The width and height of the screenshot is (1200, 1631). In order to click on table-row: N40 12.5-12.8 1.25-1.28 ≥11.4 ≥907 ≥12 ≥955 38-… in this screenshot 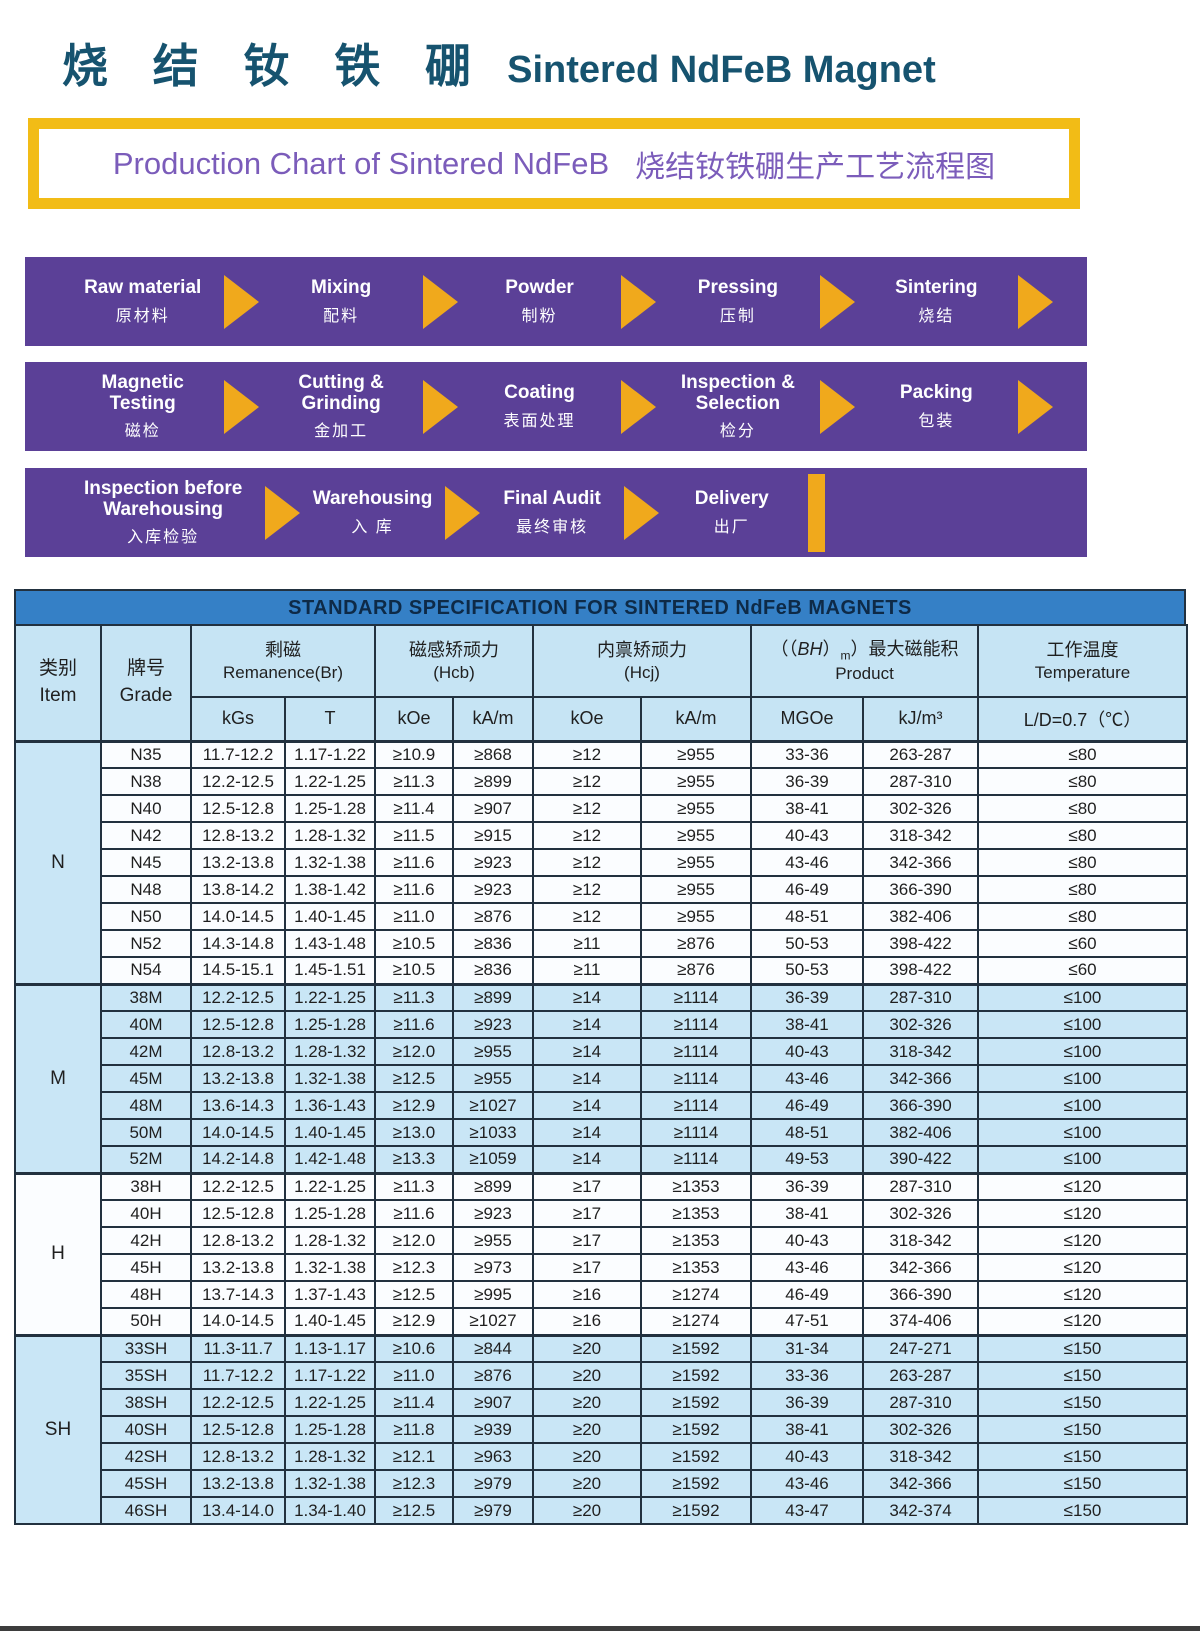, I will do `click(602, 808)`.